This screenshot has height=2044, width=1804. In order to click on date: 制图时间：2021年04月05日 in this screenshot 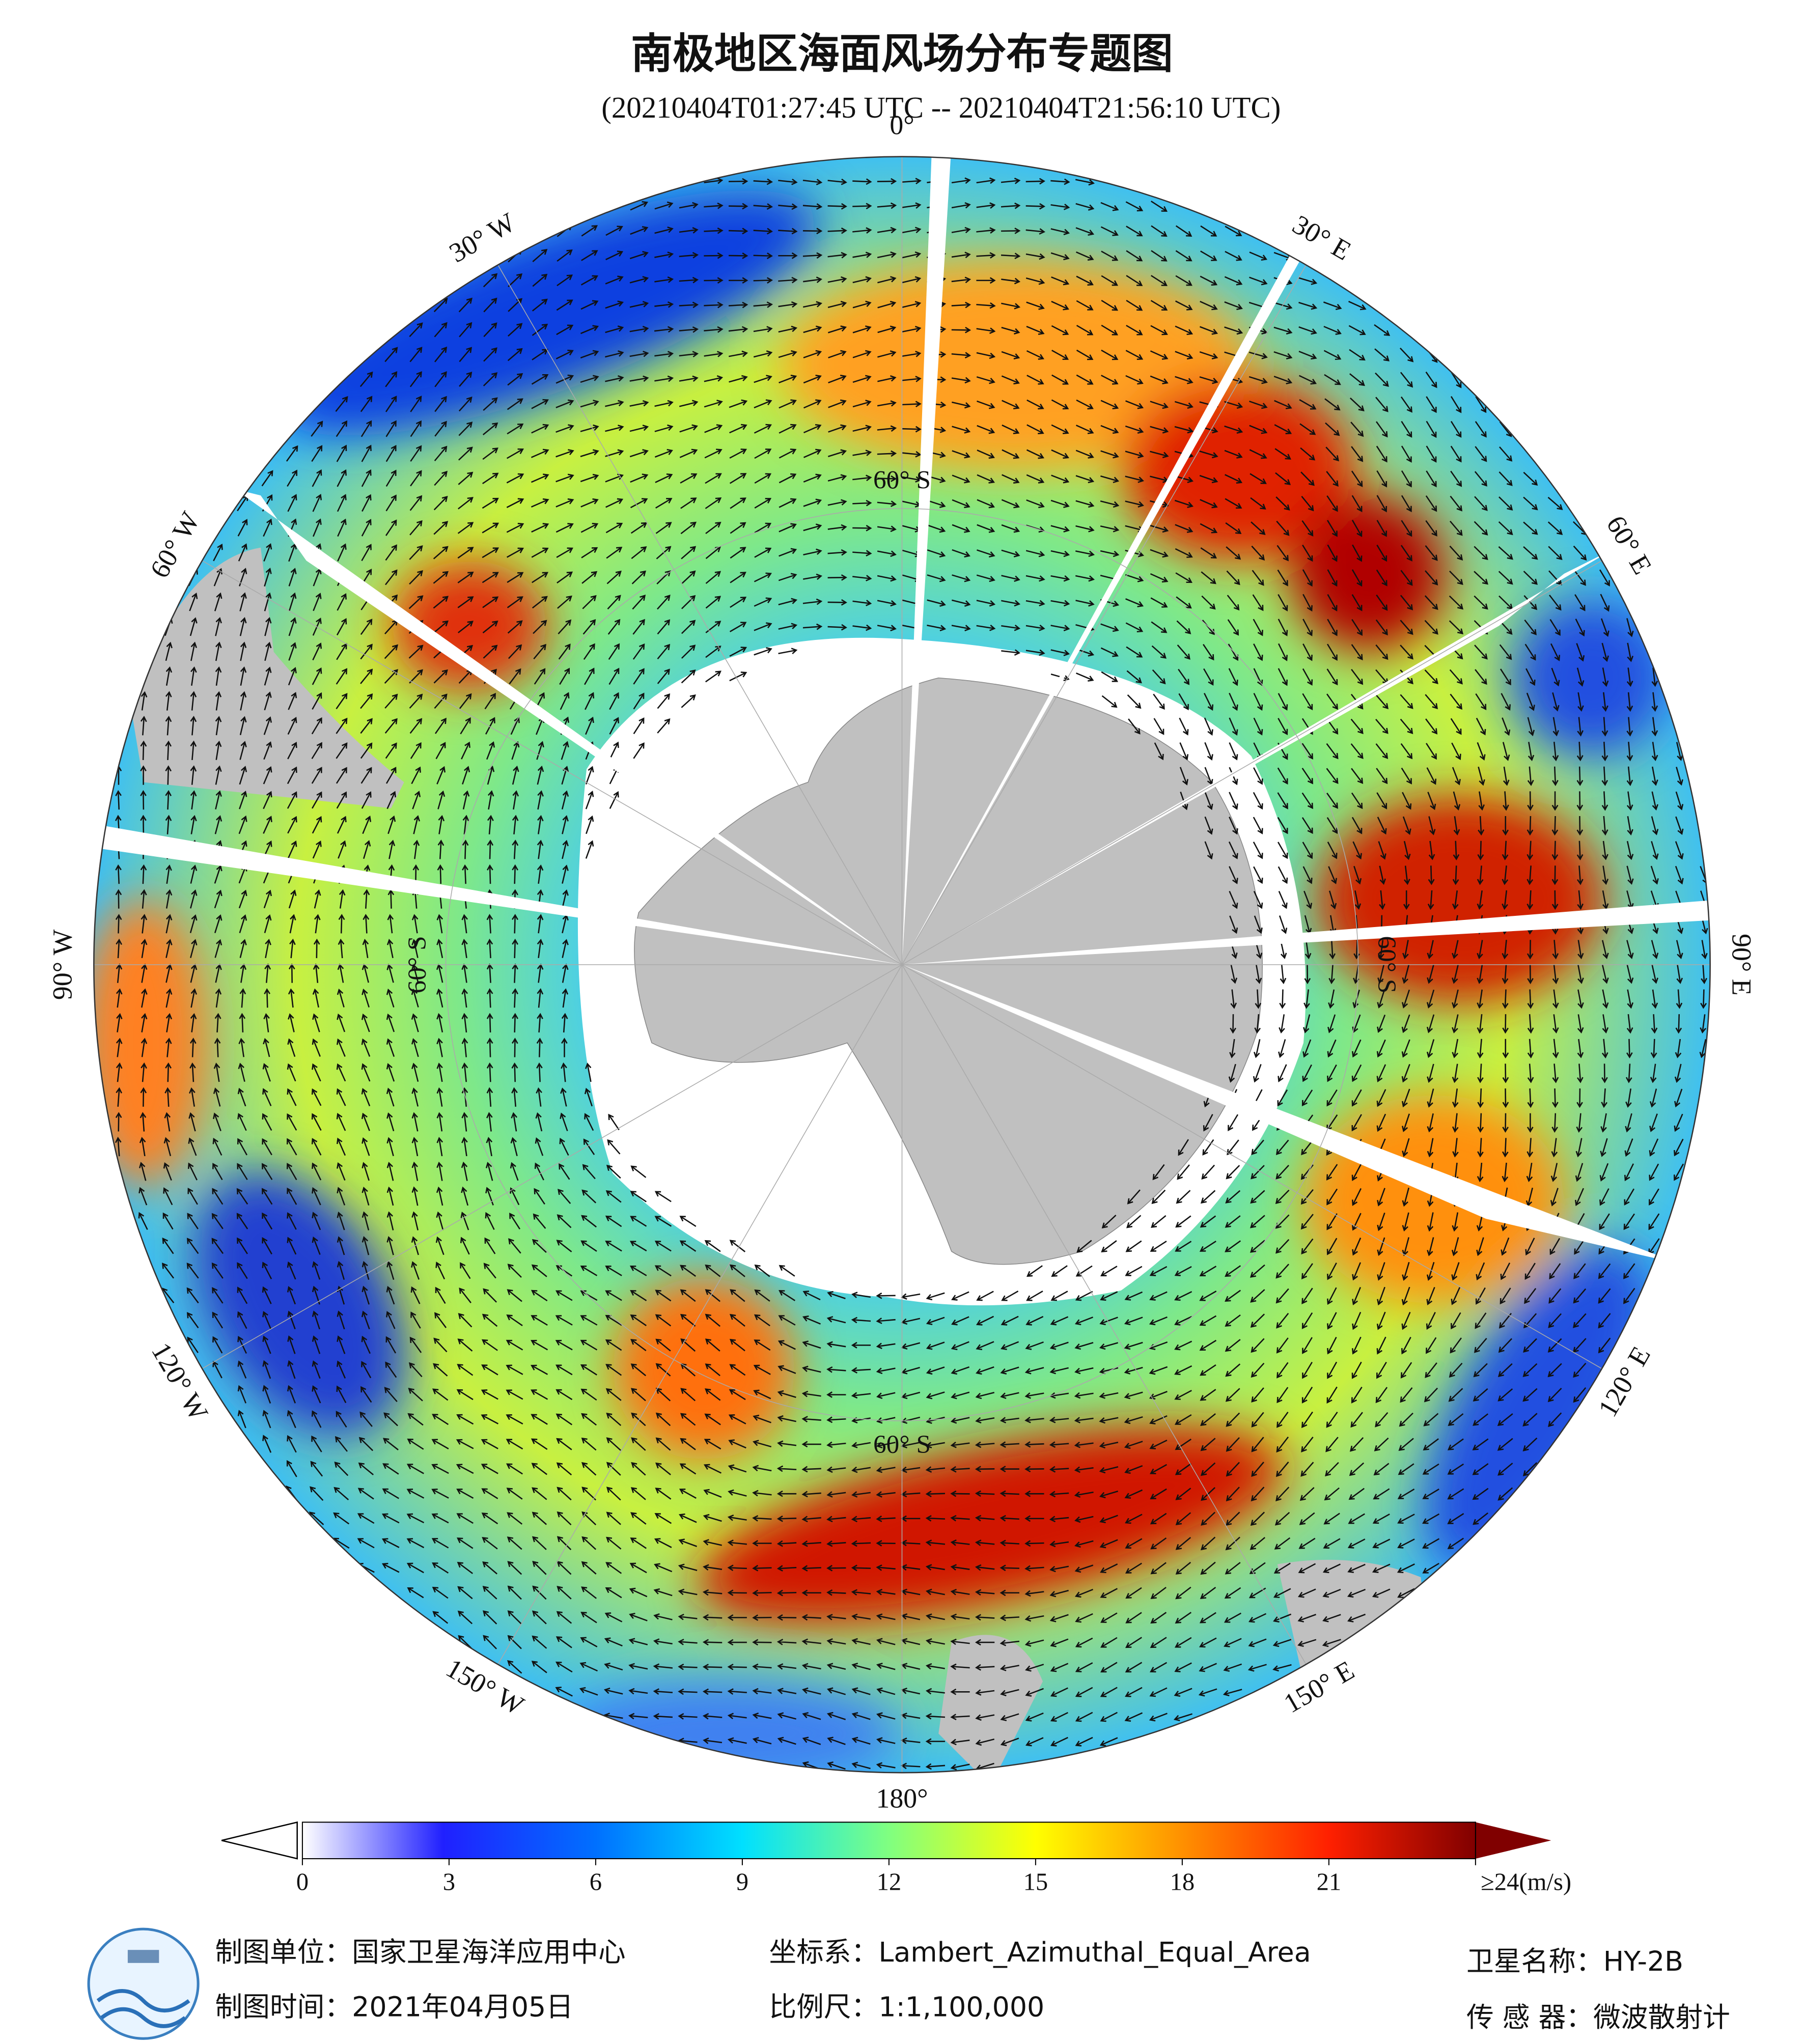, I will do `click(394, 2007)`.